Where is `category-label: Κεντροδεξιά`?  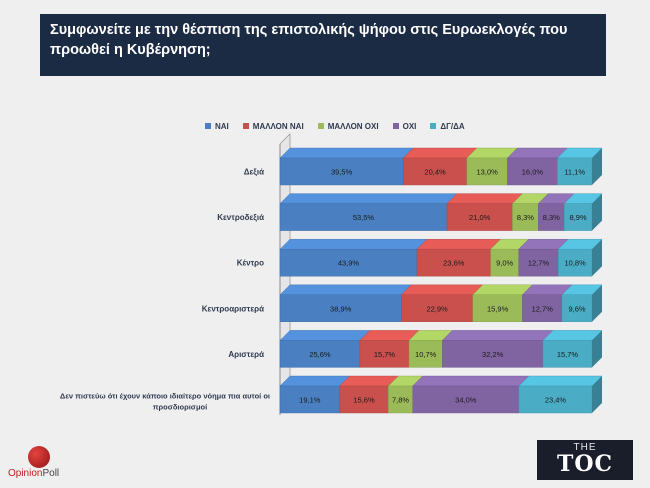 category-label: Κεντροδεξιά is located at coordinates (240, 217).